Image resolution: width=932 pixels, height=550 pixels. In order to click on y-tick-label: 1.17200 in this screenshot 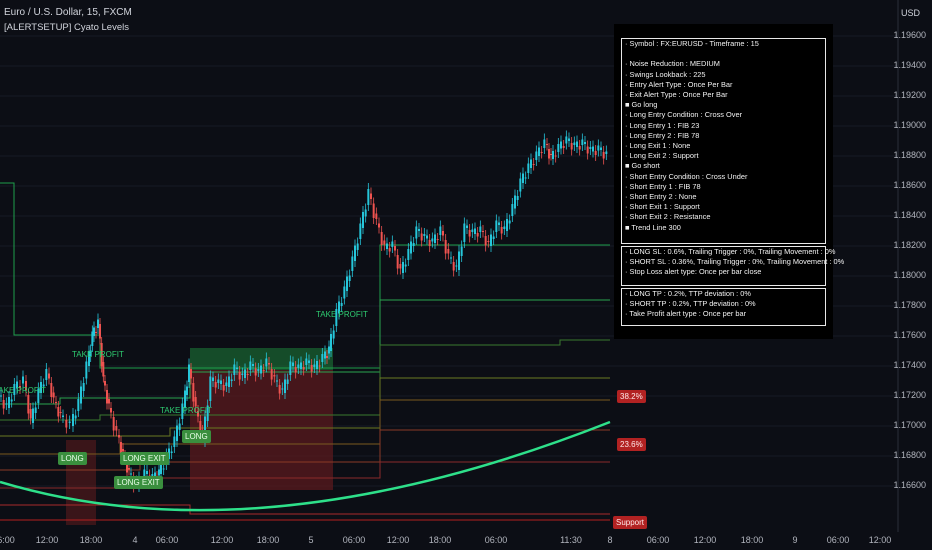, I will do `click(909, 395)`.